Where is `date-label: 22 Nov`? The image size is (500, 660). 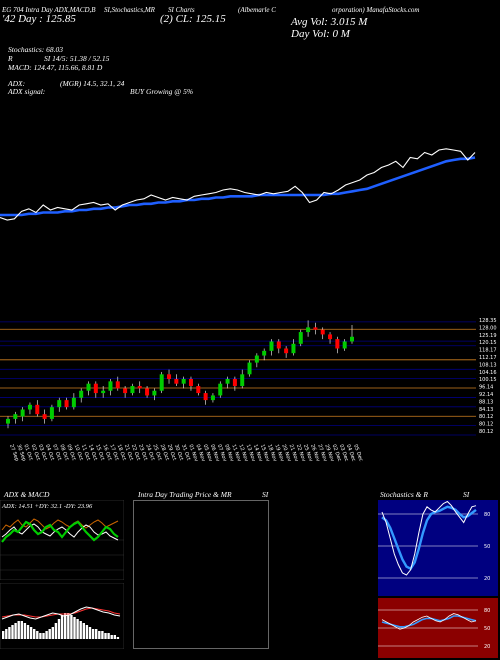
date-label: 22 Nov is located at coordinates (301, 453).